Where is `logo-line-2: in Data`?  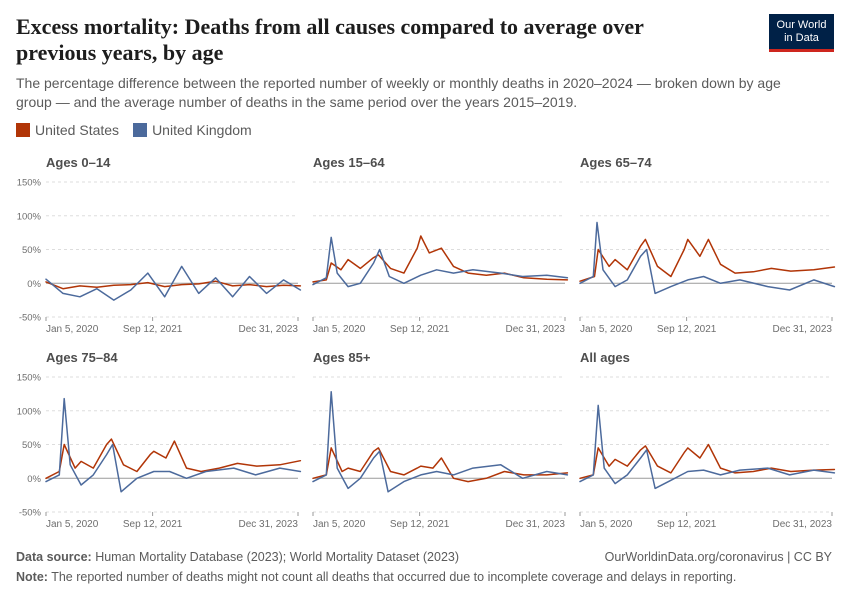
logo-line-2: in Data is located at coordinates (801, 38).